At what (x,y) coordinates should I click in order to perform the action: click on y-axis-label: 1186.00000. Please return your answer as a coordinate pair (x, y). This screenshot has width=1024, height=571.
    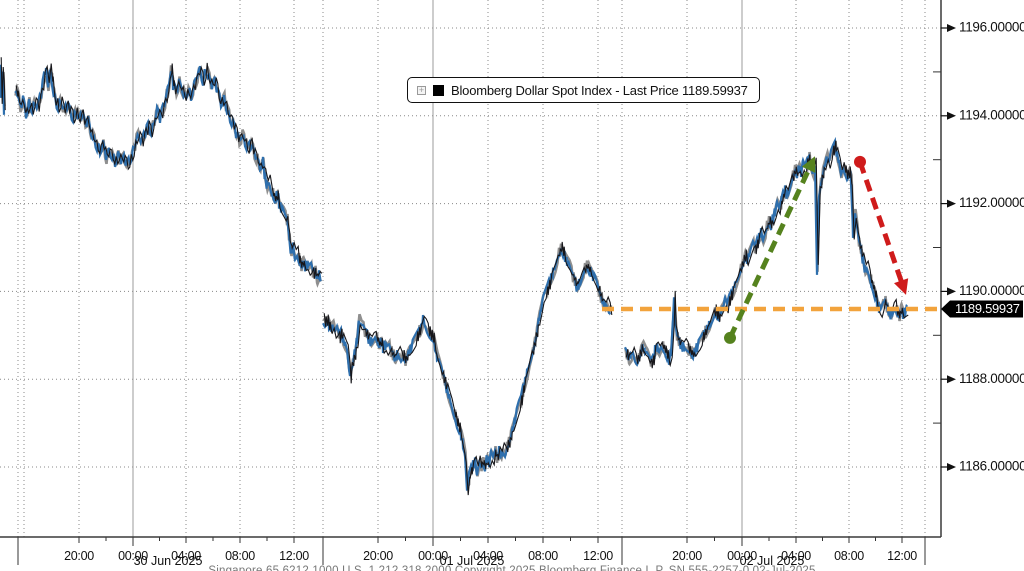
    Looking at the image, I should click on (991, 466).